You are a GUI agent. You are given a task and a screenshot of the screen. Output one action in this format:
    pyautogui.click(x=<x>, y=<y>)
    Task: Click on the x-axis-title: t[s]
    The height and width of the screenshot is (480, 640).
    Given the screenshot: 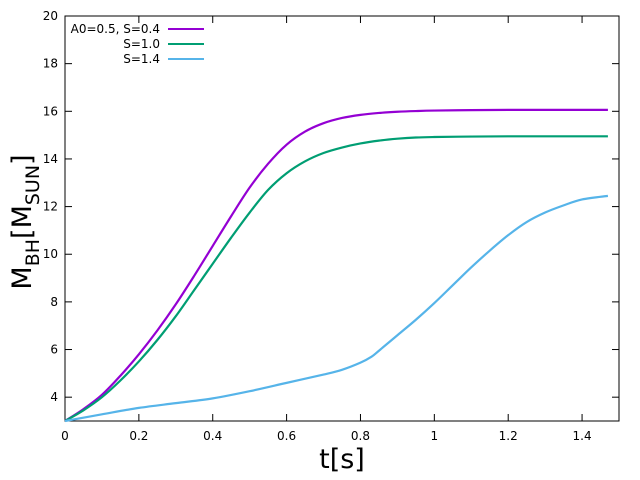 What is the action you would take?
    pyautogui.click(x=342, y=459)
    